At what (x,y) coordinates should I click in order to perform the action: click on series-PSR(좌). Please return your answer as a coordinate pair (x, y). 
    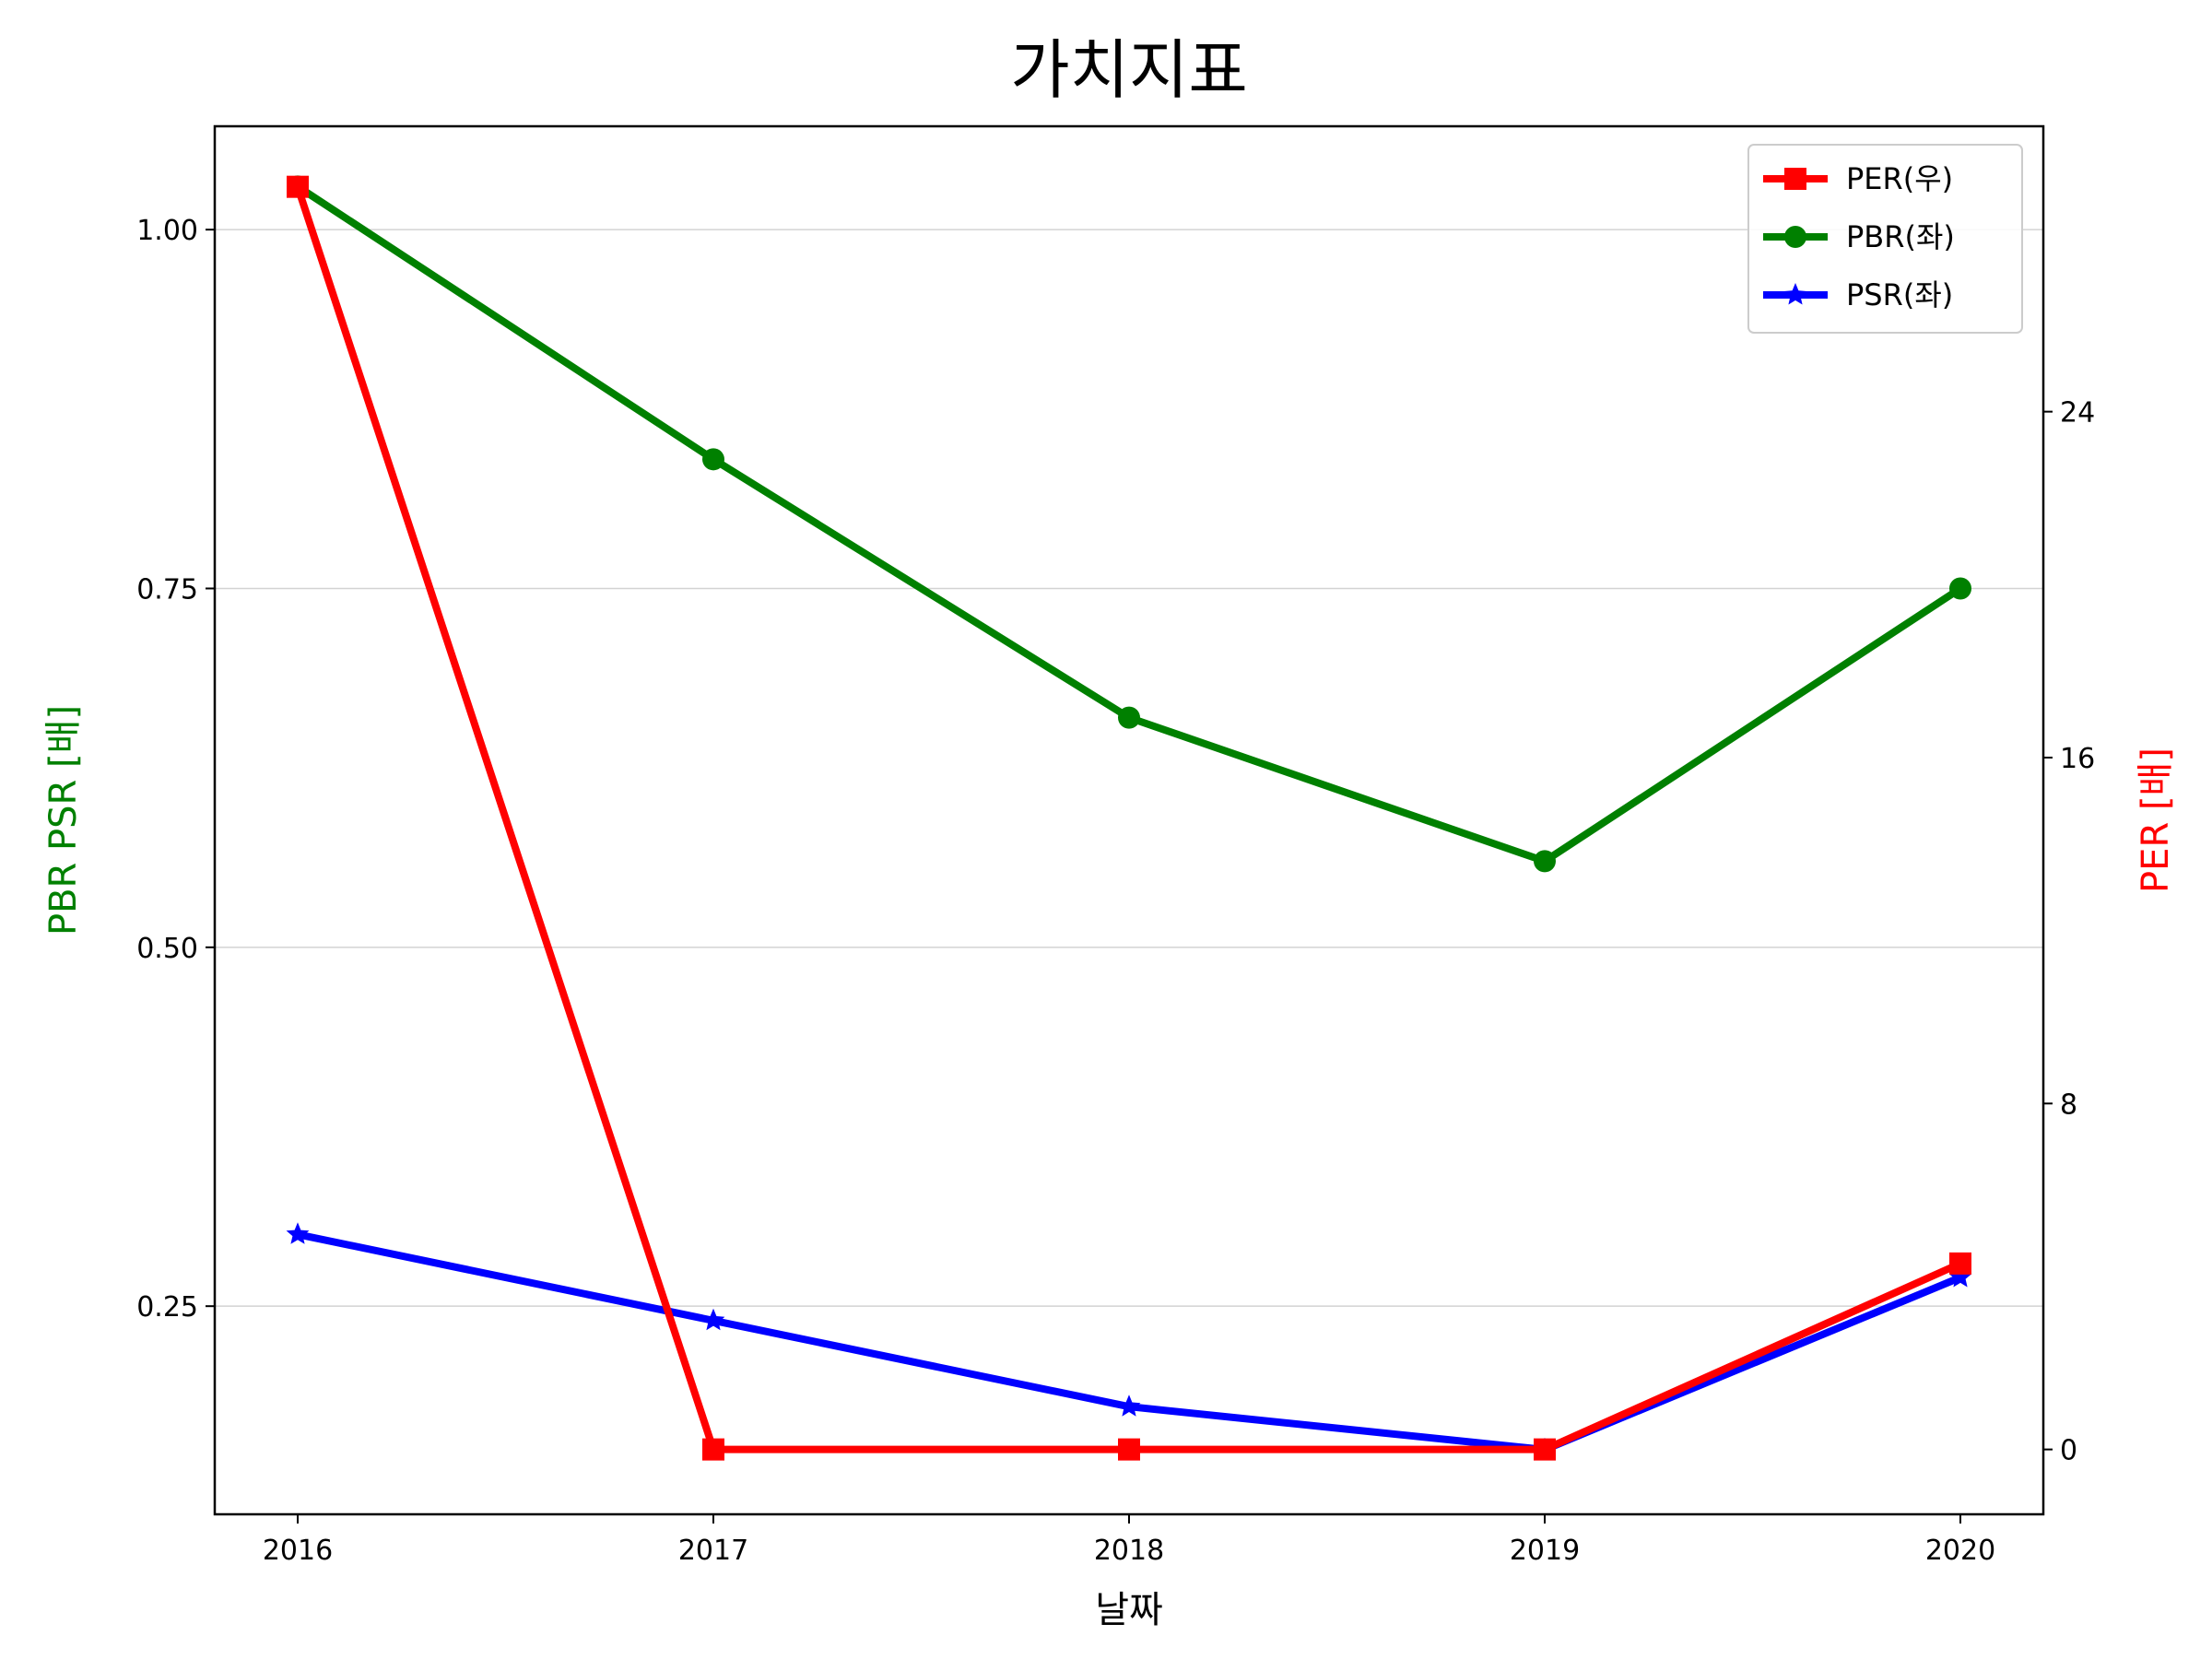
    Looking at the image, I should click on (1129, 1341).